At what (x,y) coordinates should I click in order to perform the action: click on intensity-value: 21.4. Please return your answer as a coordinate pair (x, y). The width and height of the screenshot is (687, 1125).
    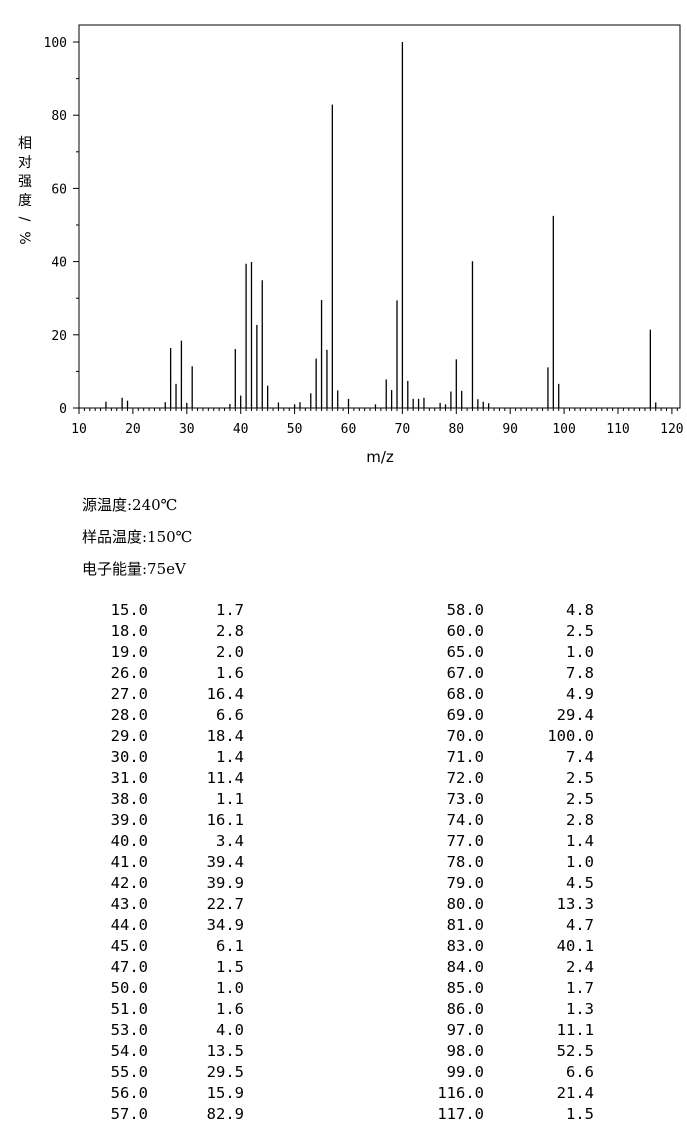
    Looking at the image, I should click on (575, 1093).